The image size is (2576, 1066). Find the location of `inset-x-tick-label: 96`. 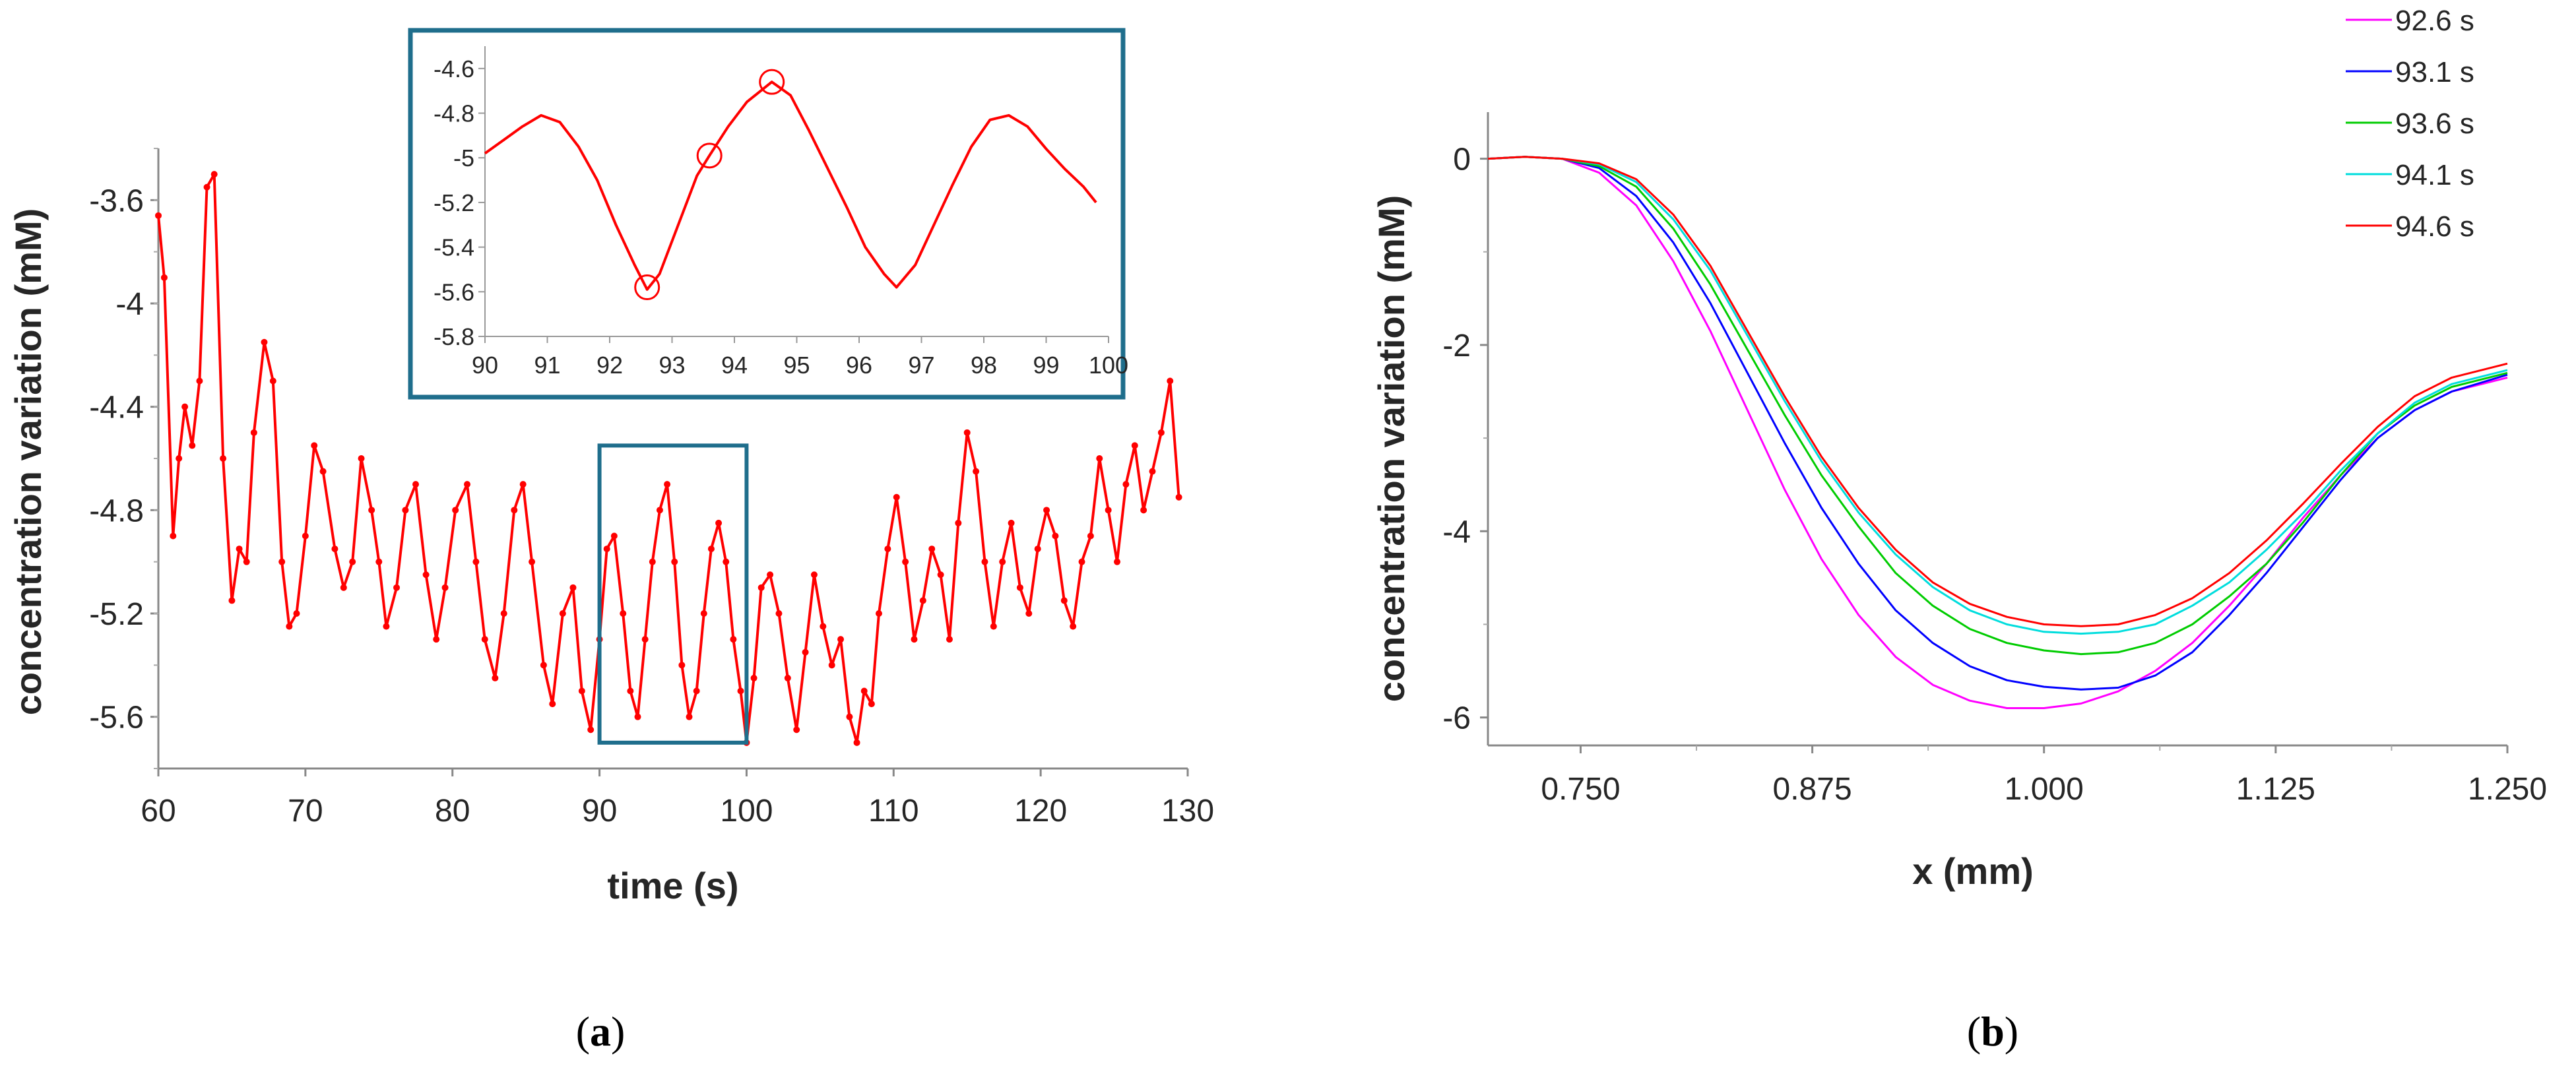

inset-x-tick-label: 96 is located at coordinates (859, 365).